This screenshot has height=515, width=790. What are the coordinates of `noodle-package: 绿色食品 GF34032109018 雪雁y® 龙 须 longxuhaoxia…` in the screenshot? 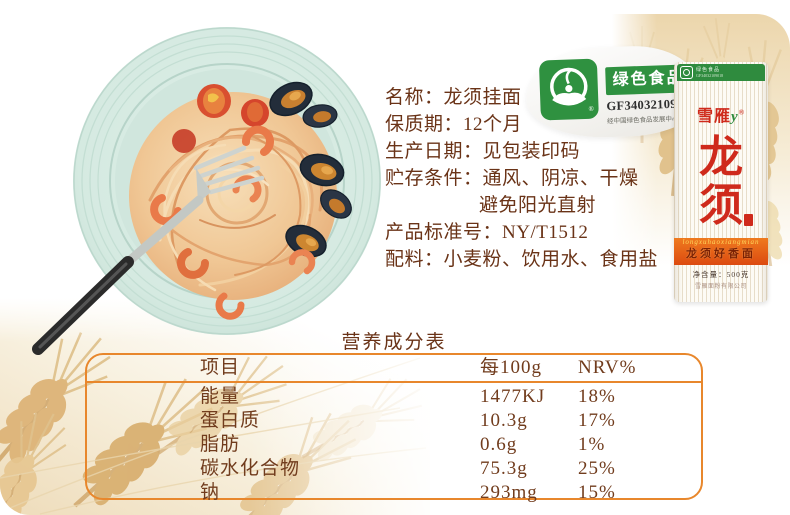 It's located at (721, 182).